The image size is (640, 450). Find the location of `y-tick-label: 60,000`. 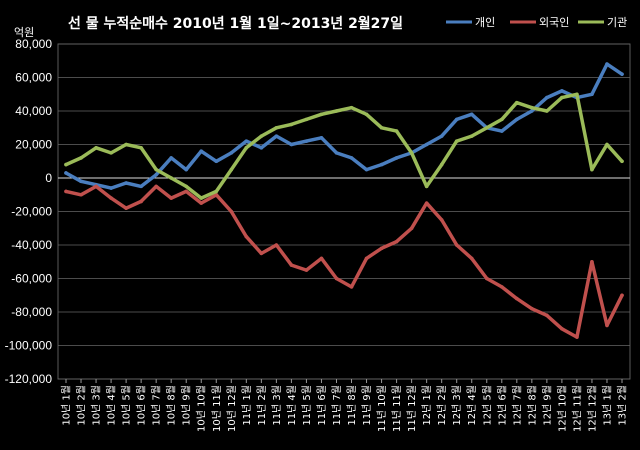

y-tick-label: 60,000 is located at coordinates (33, 78).